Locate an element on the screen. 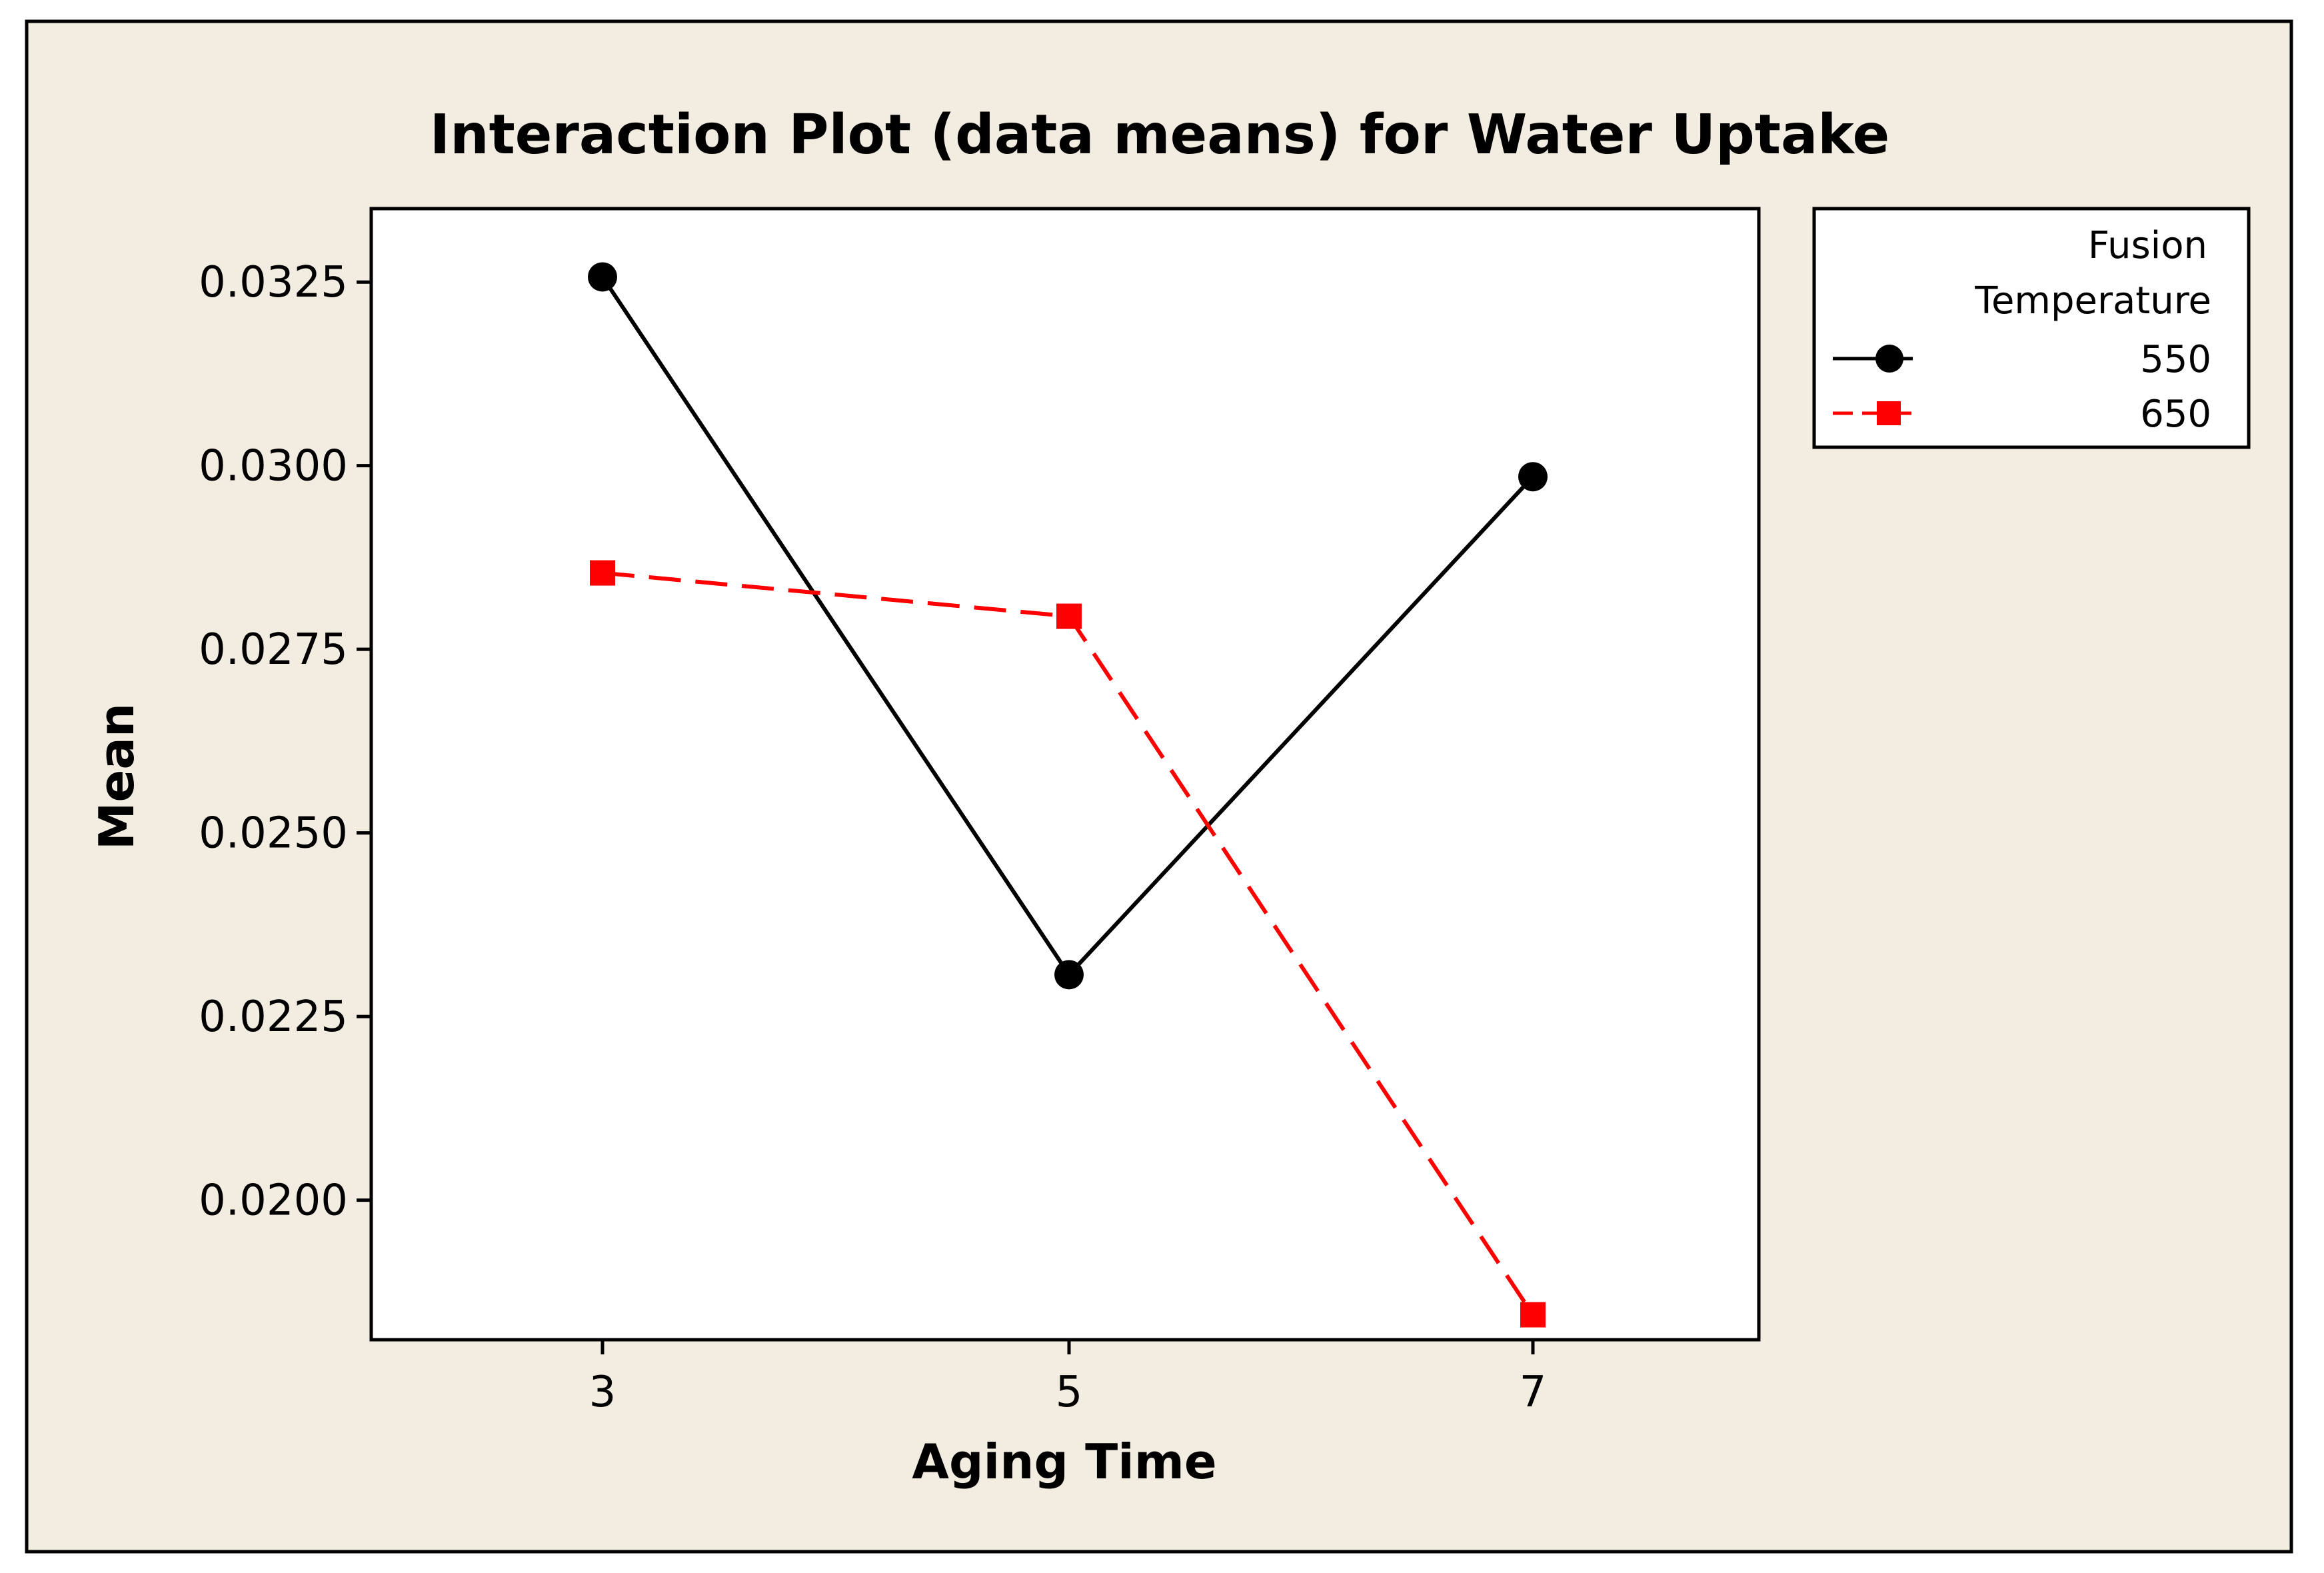 The height and width of the screenshot is (1573, 2324). legend-title-line2: Temperature is located at coordinates (2092, 301).